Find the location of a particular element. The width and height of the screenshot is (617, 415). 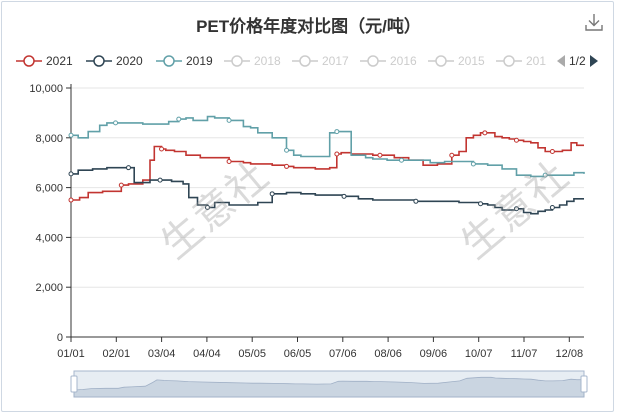

download-icon is located at coordinates (594, 22).